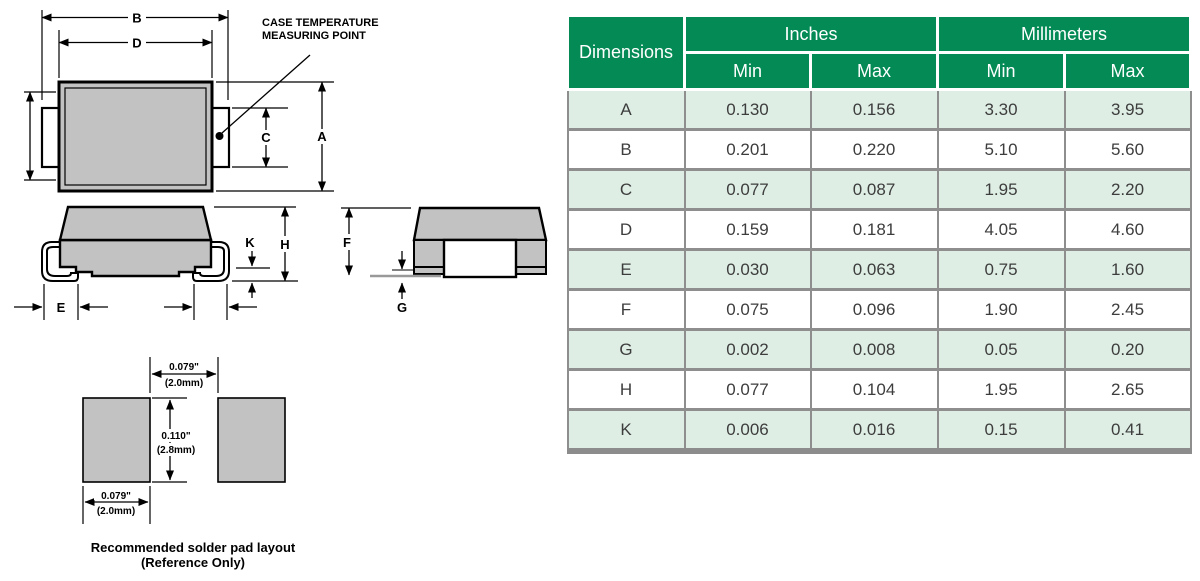 This screenshot has height=581, width=1200. I want to click on value-cell: 0.104, so click(874, 389).